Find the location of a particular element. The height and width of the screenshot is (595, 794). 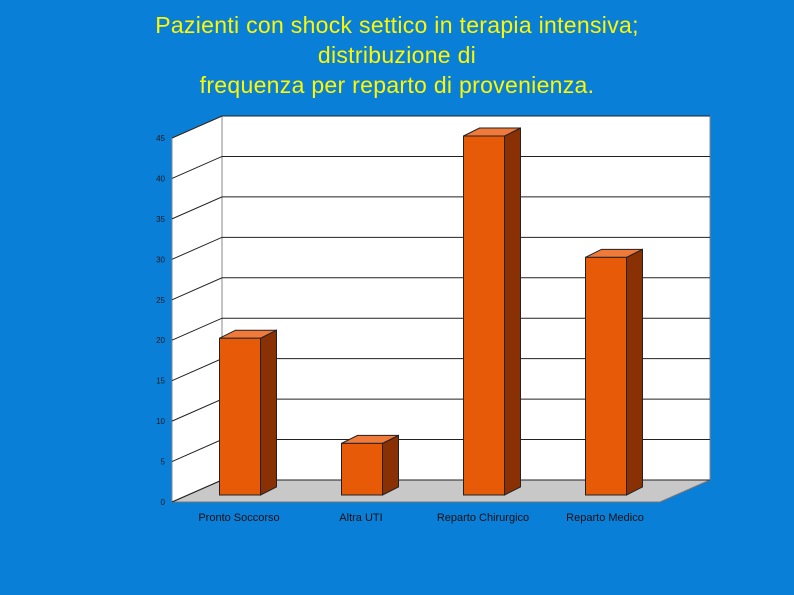

x-category-label: Reparto Medico is located at coordinates (605, 518).